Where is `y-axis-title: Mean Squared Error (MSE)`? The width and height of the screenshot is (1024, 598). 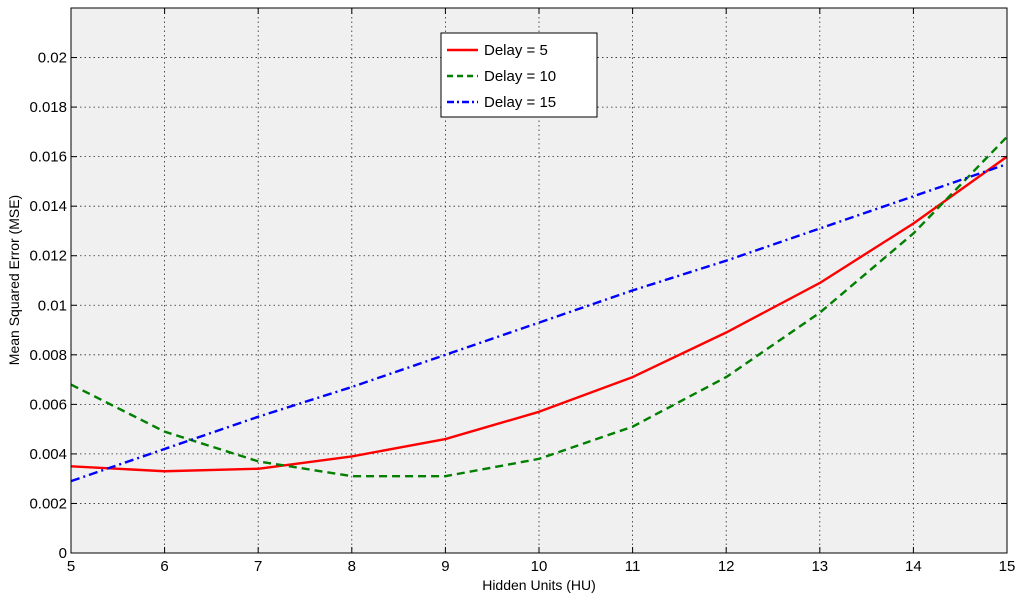
y-axis-title: Mean Squared Error (MSE) is located at coordinates (14, 280).